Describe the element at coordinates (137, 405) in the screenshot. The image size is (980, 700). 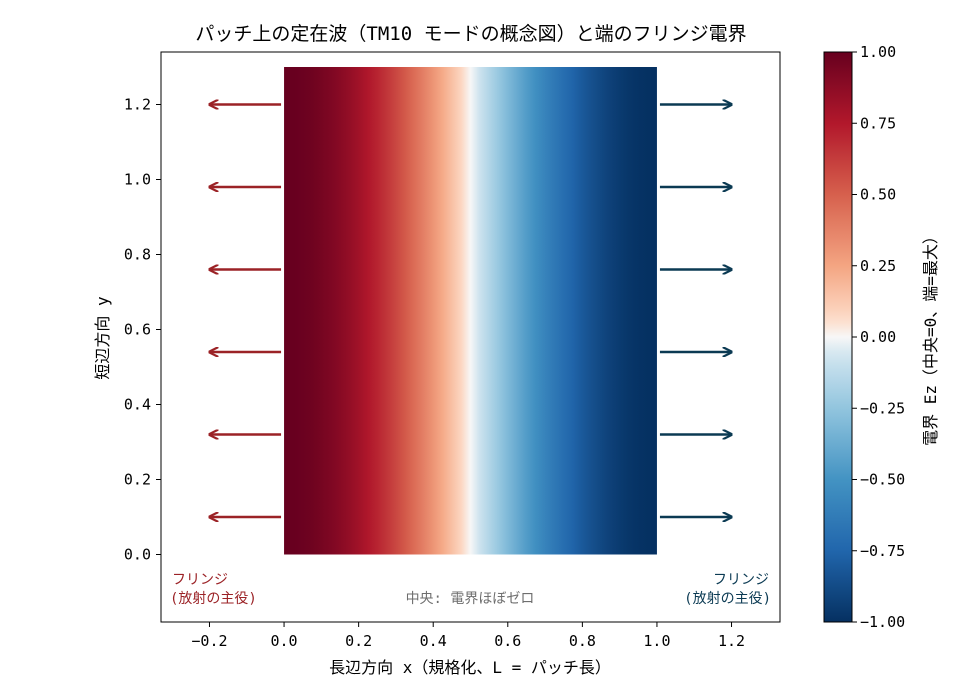
I see `y-tick-label: 0.4` at that location.